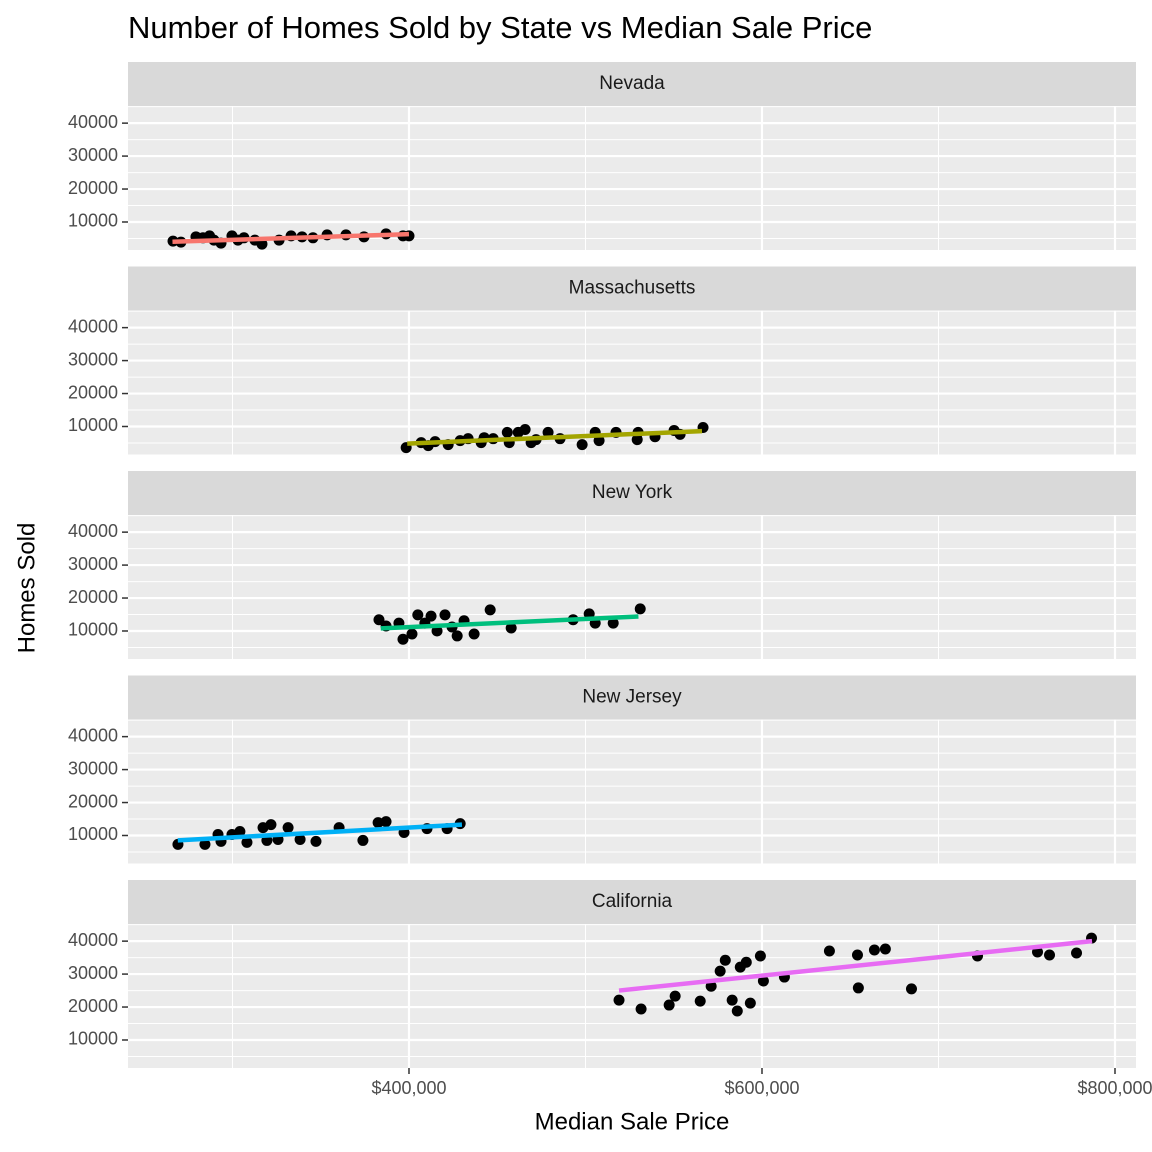  Describe the element at coordinates (408, 1088) in the screenshot. I see `x-tick-label: $400,000` at that location.